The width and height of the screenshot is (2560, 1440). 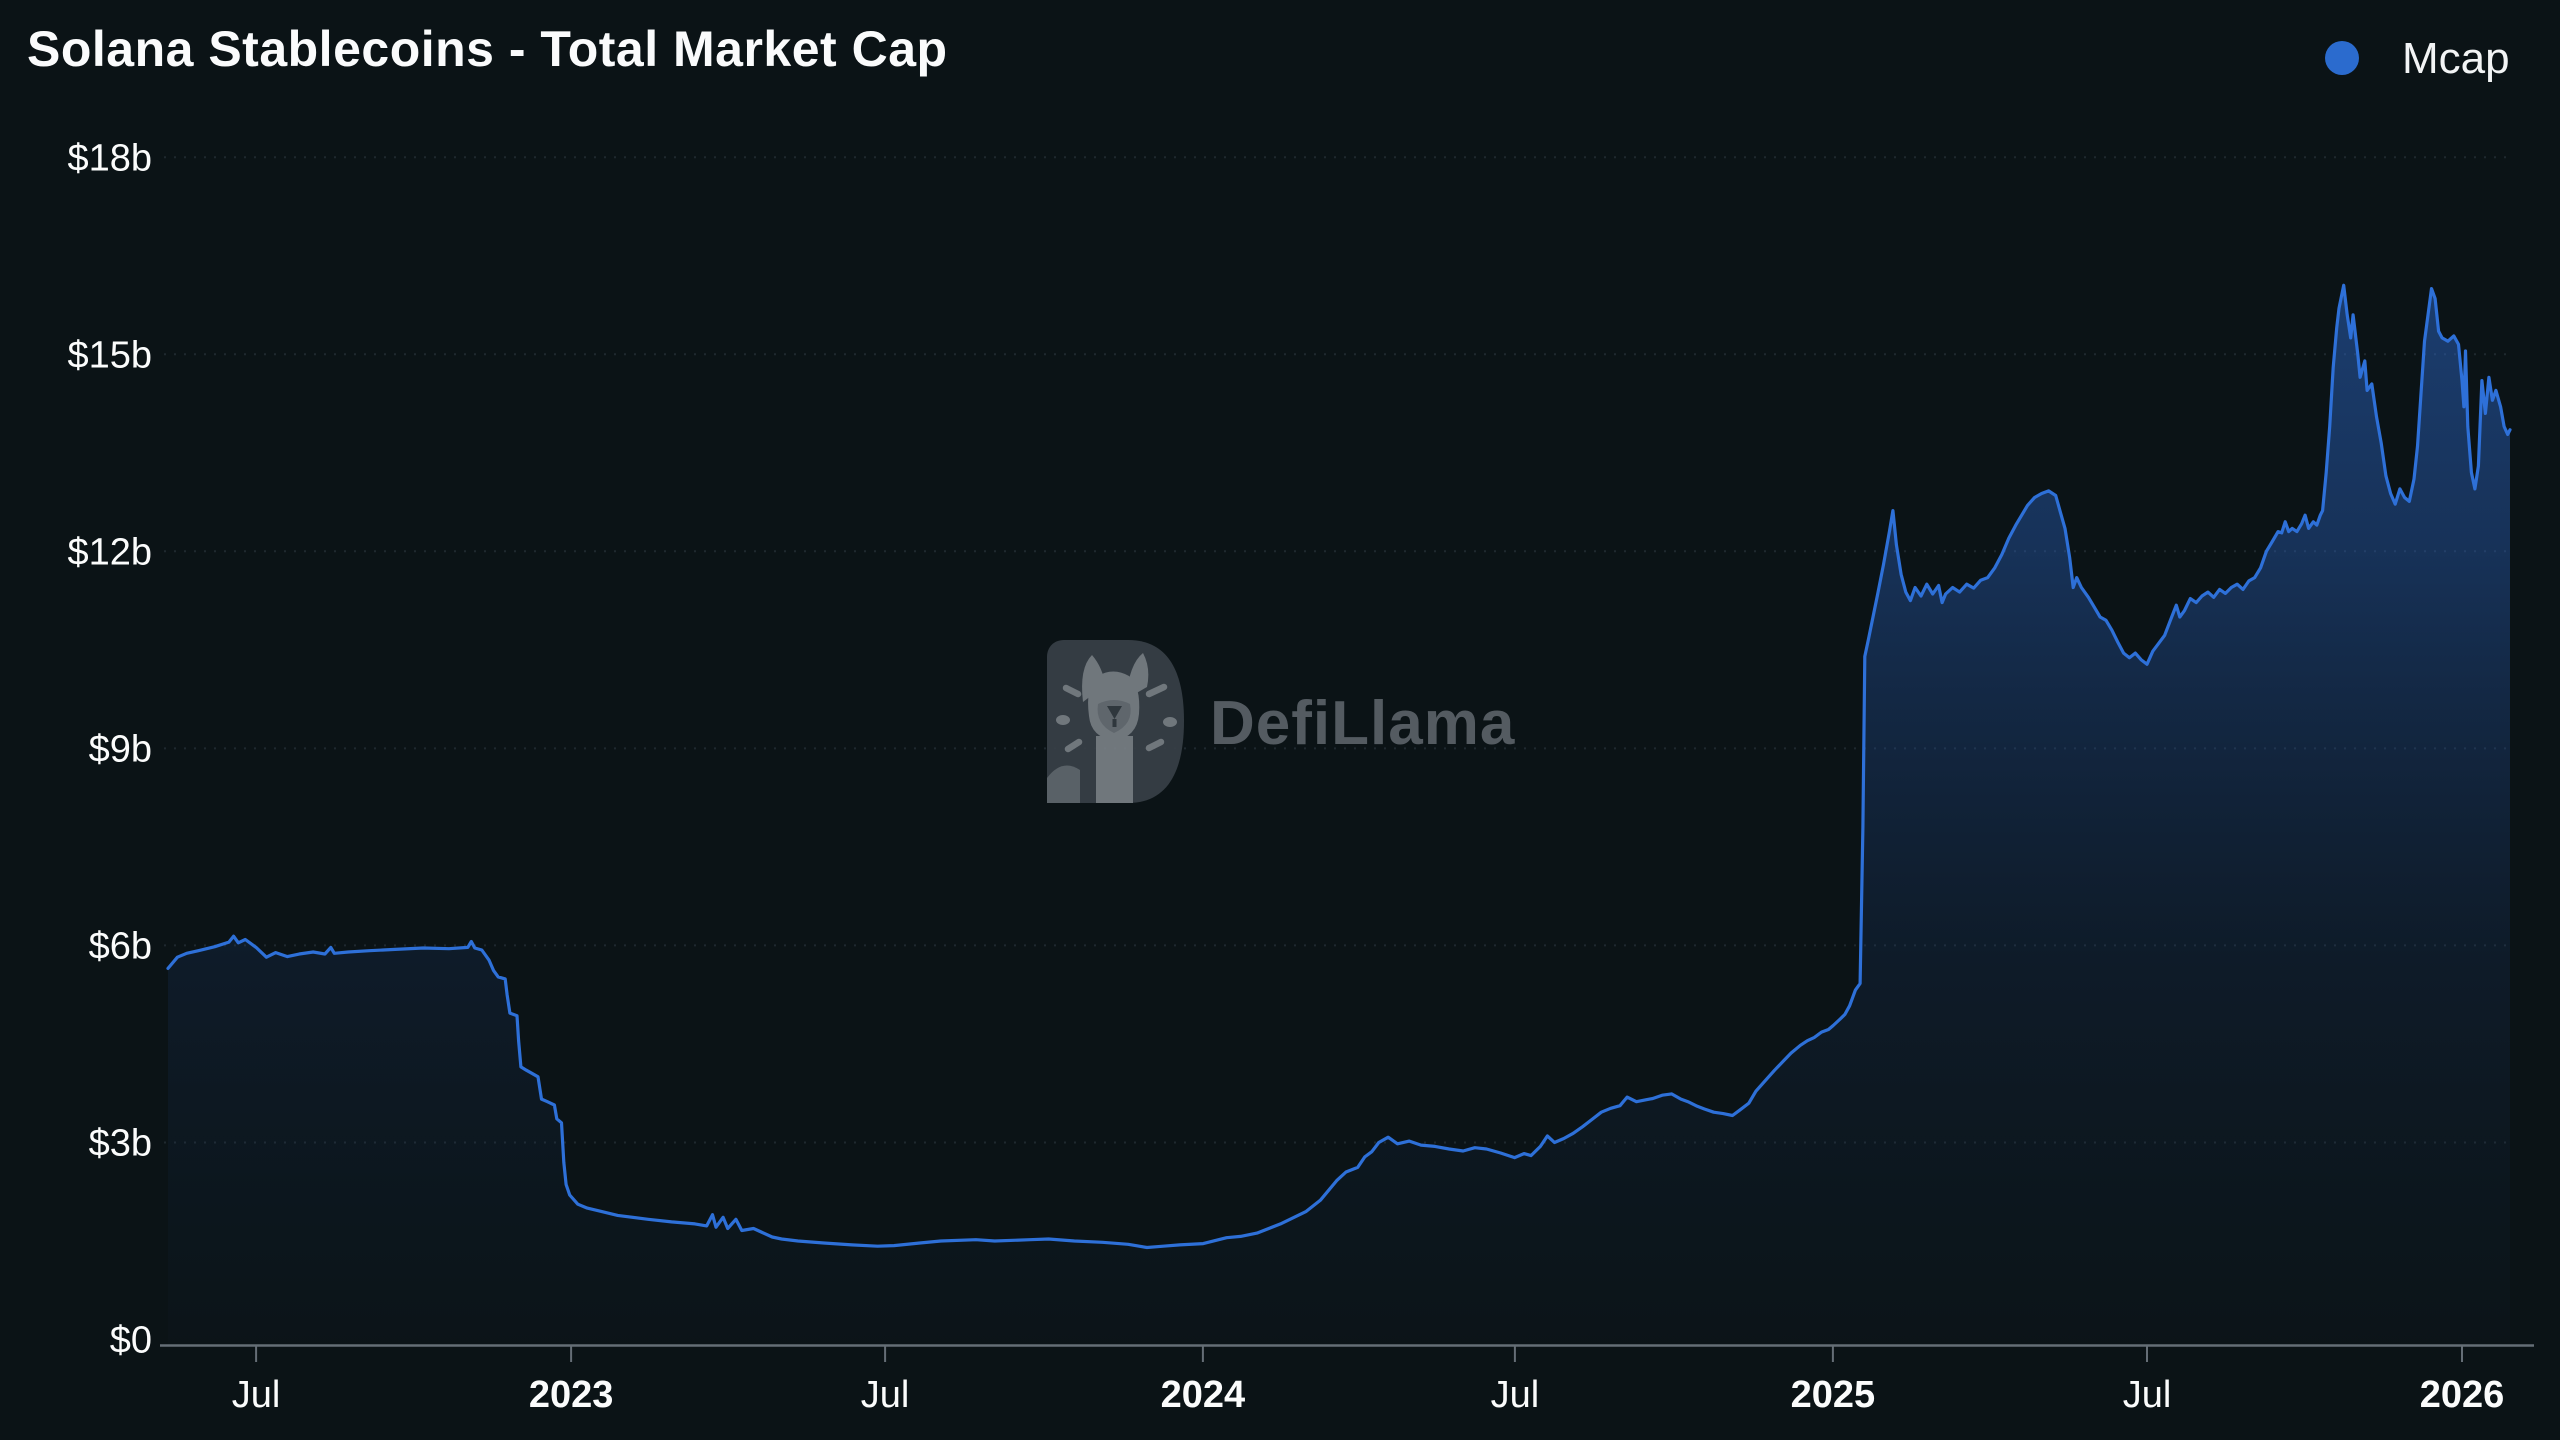 I want to click on y-tick-label: $3b, so click(x=120, y=1144).